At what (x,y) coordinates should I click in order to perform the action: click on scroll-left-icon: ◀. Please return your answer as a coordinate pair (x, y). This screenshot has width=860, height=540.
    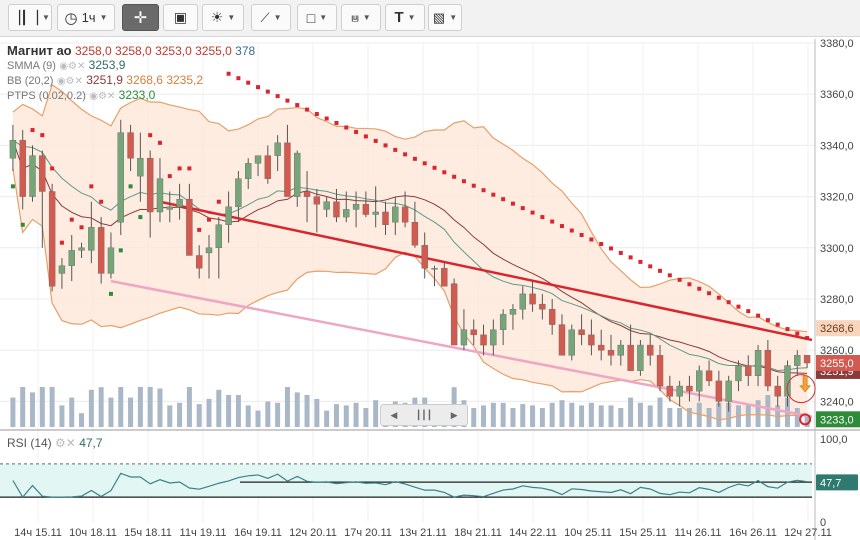
    Looking at the image, I should click on (394, 414).